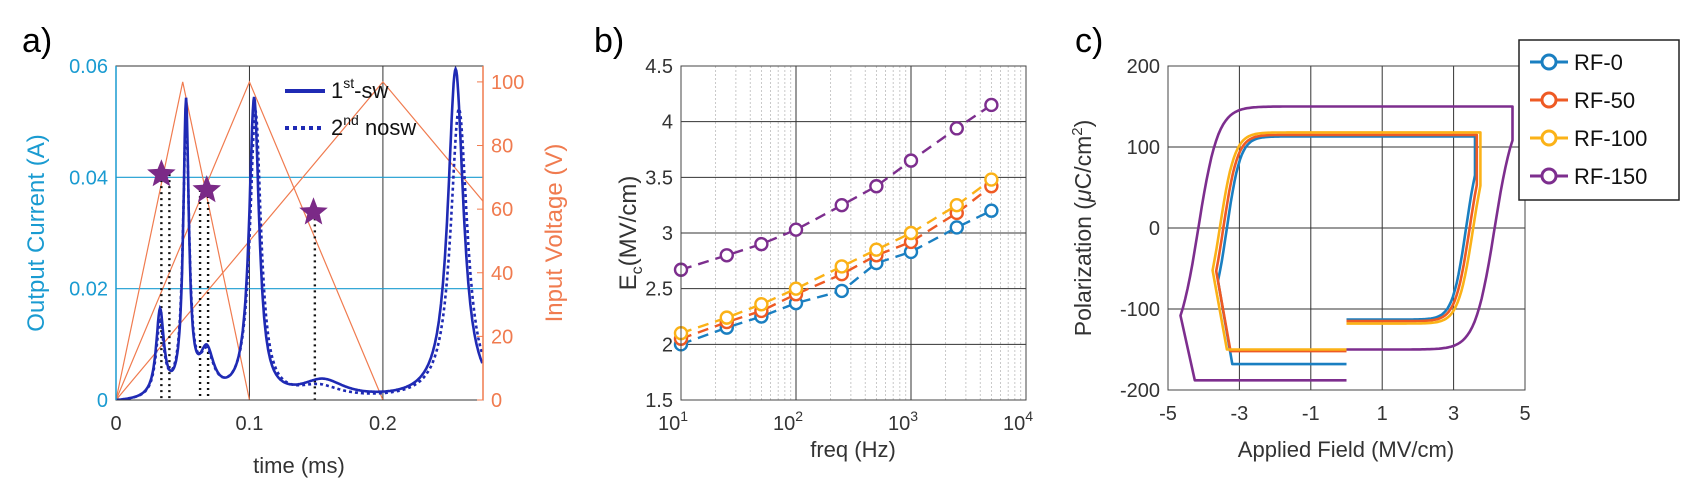 This screenshot has height=485, width=1695. What do you see at coordinates (373, 126) in the screenshot?
I see `legend-nosw-text: 2nd nosw` at bounding box center [373, 126].